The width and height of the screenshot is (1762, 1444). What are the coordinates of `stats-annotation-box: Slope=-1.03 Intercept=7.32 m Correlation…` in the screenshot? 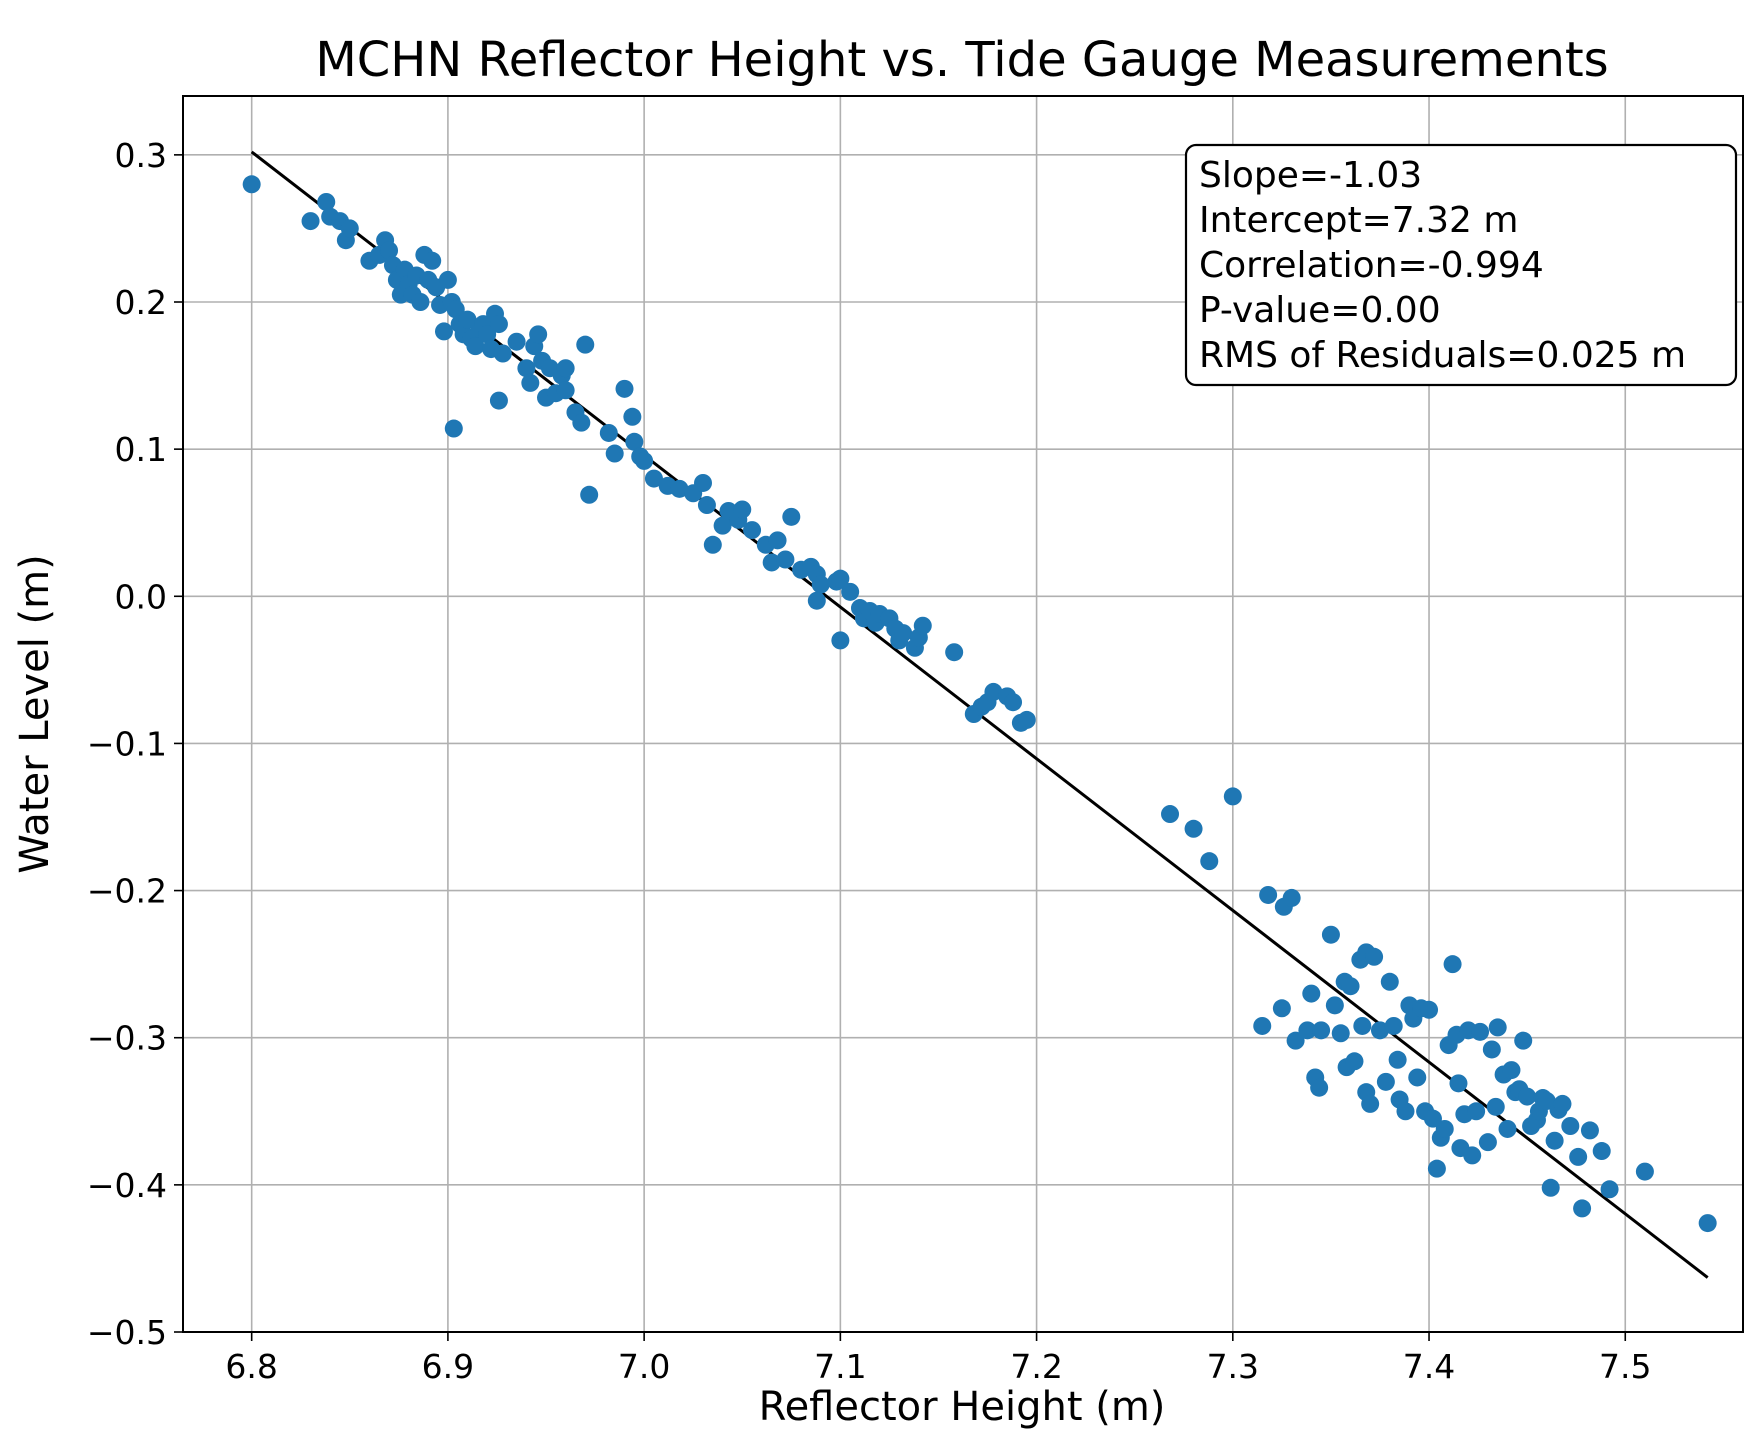 It's located at (1461, 265).